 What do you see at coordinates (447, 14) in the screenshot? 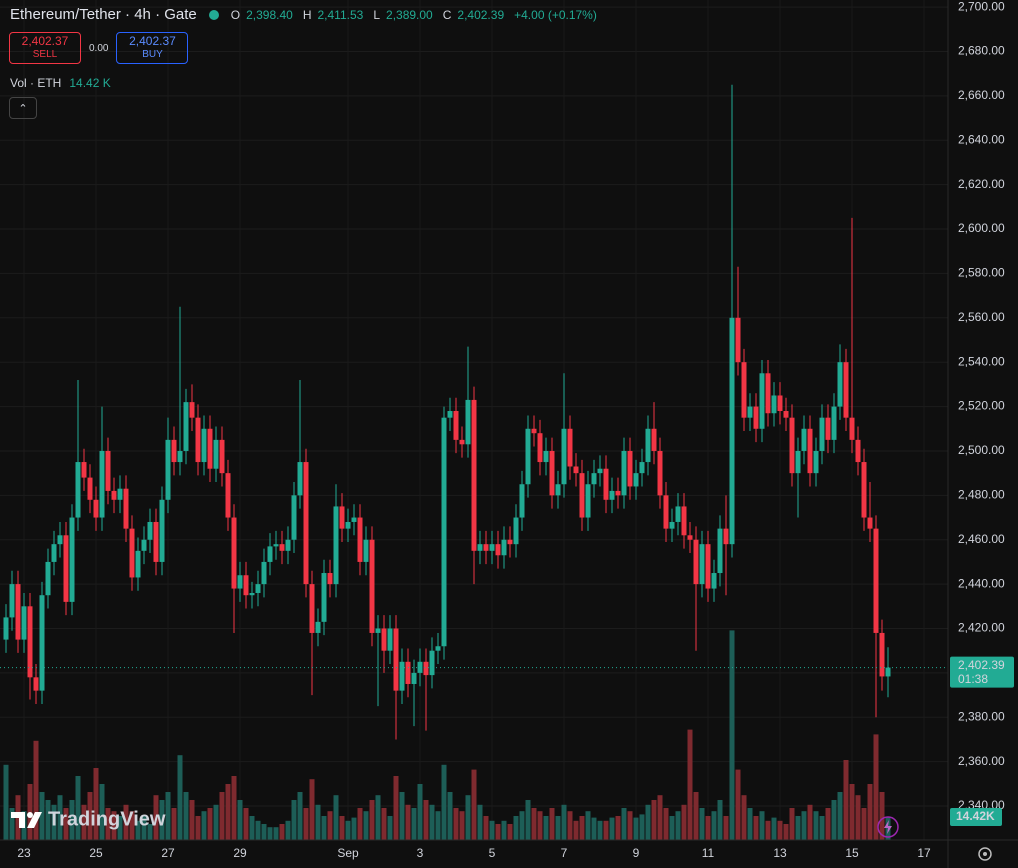
I see `ohlc-key: C` at bounding box center [447, 14].